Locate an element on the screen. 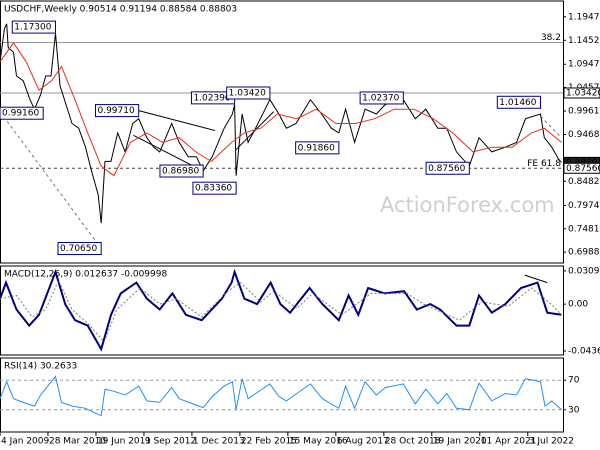  annotation-label: 0.83360 is located at coordinates (213, 189).